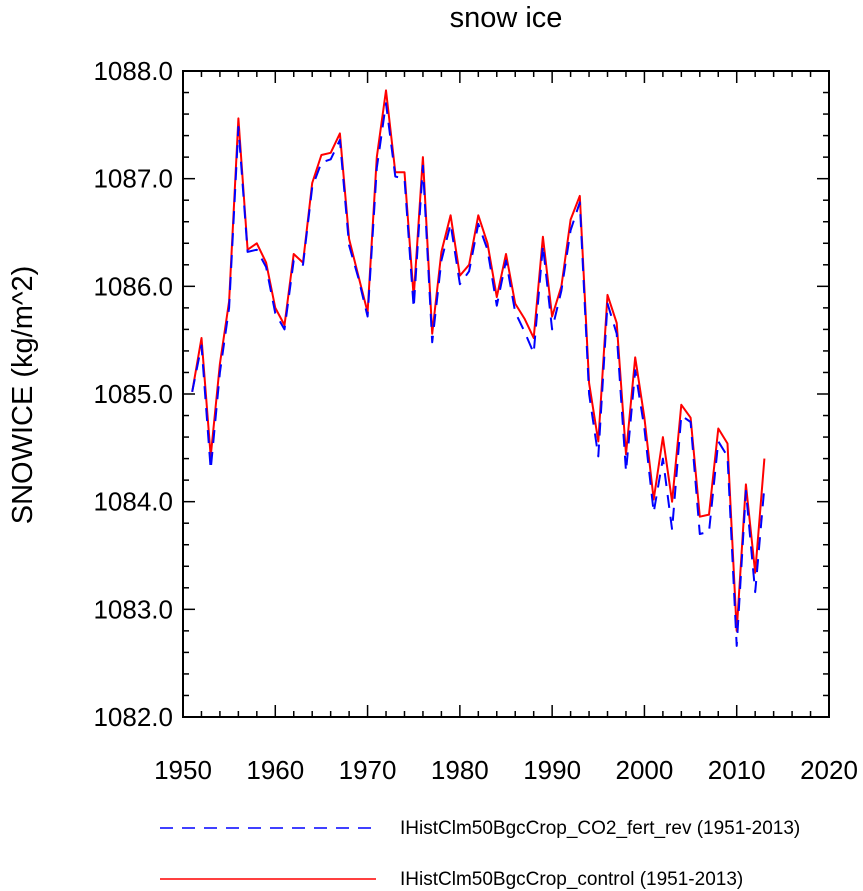 The height and width of the screenshot is (891, 863). I want to click on x-tick-label: 1980, so click(460, 770).